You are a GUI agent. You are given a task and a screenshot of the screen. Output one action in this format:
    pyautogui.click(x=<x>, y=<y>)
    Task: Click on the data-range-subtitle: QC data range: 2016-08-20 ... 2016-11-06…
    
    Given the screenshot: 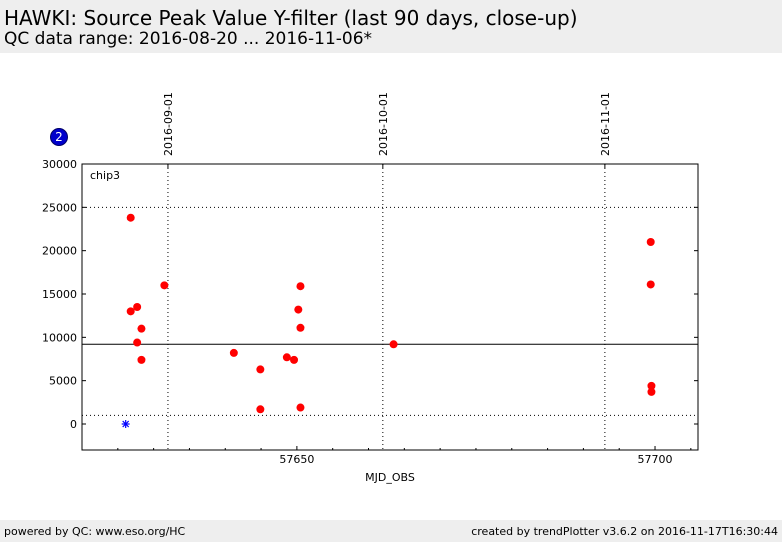 What is the action you would take?
    pyautogui.click(x=188, y=39)
    